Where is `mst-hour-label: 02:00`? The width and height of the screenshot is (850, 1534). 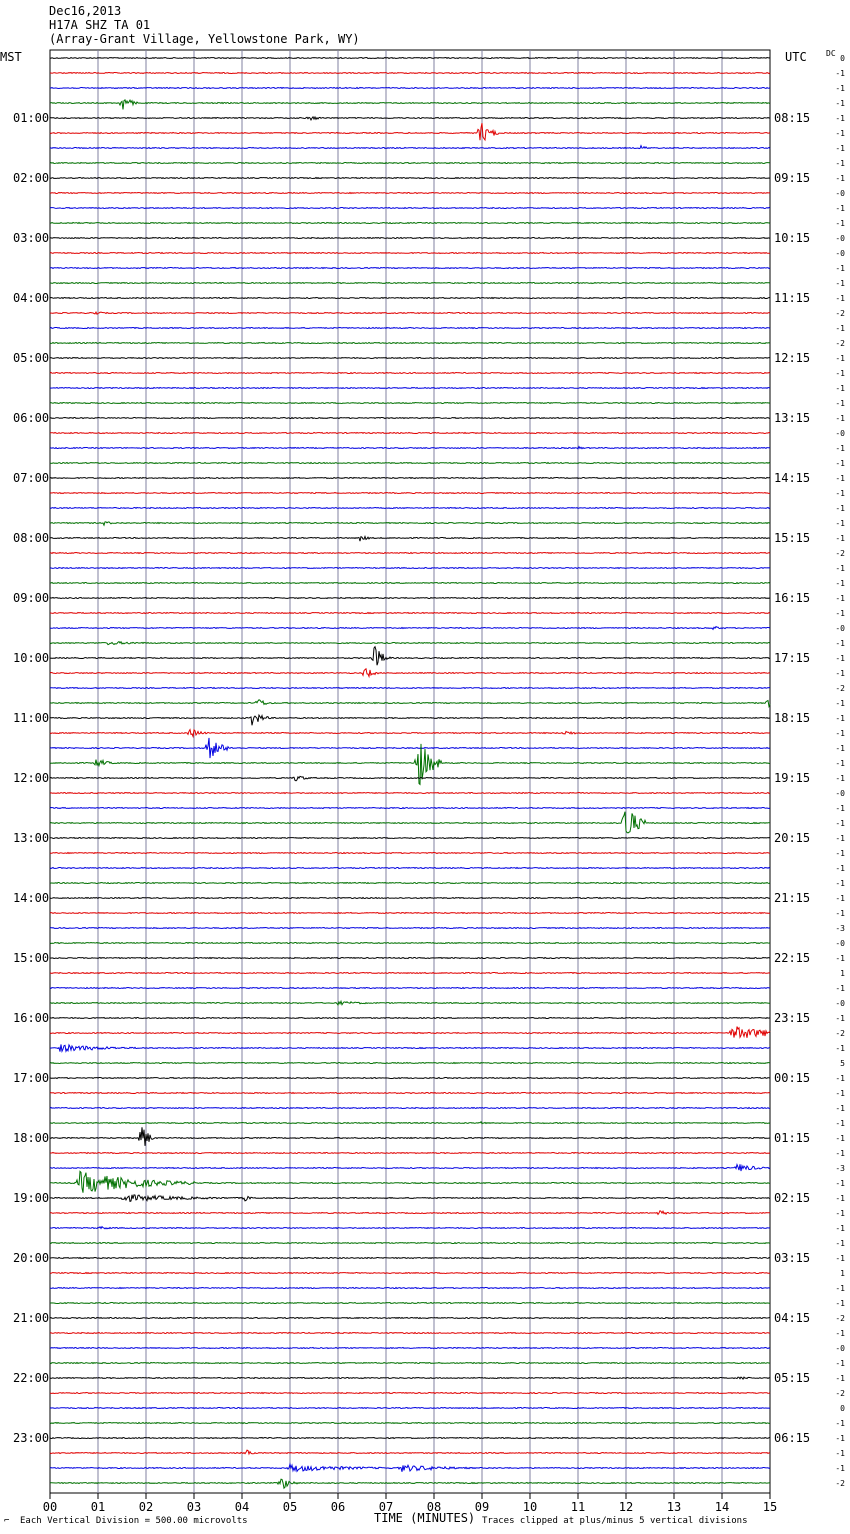 mst-hour-label: 02:00 is located at coordinates (31, 178).